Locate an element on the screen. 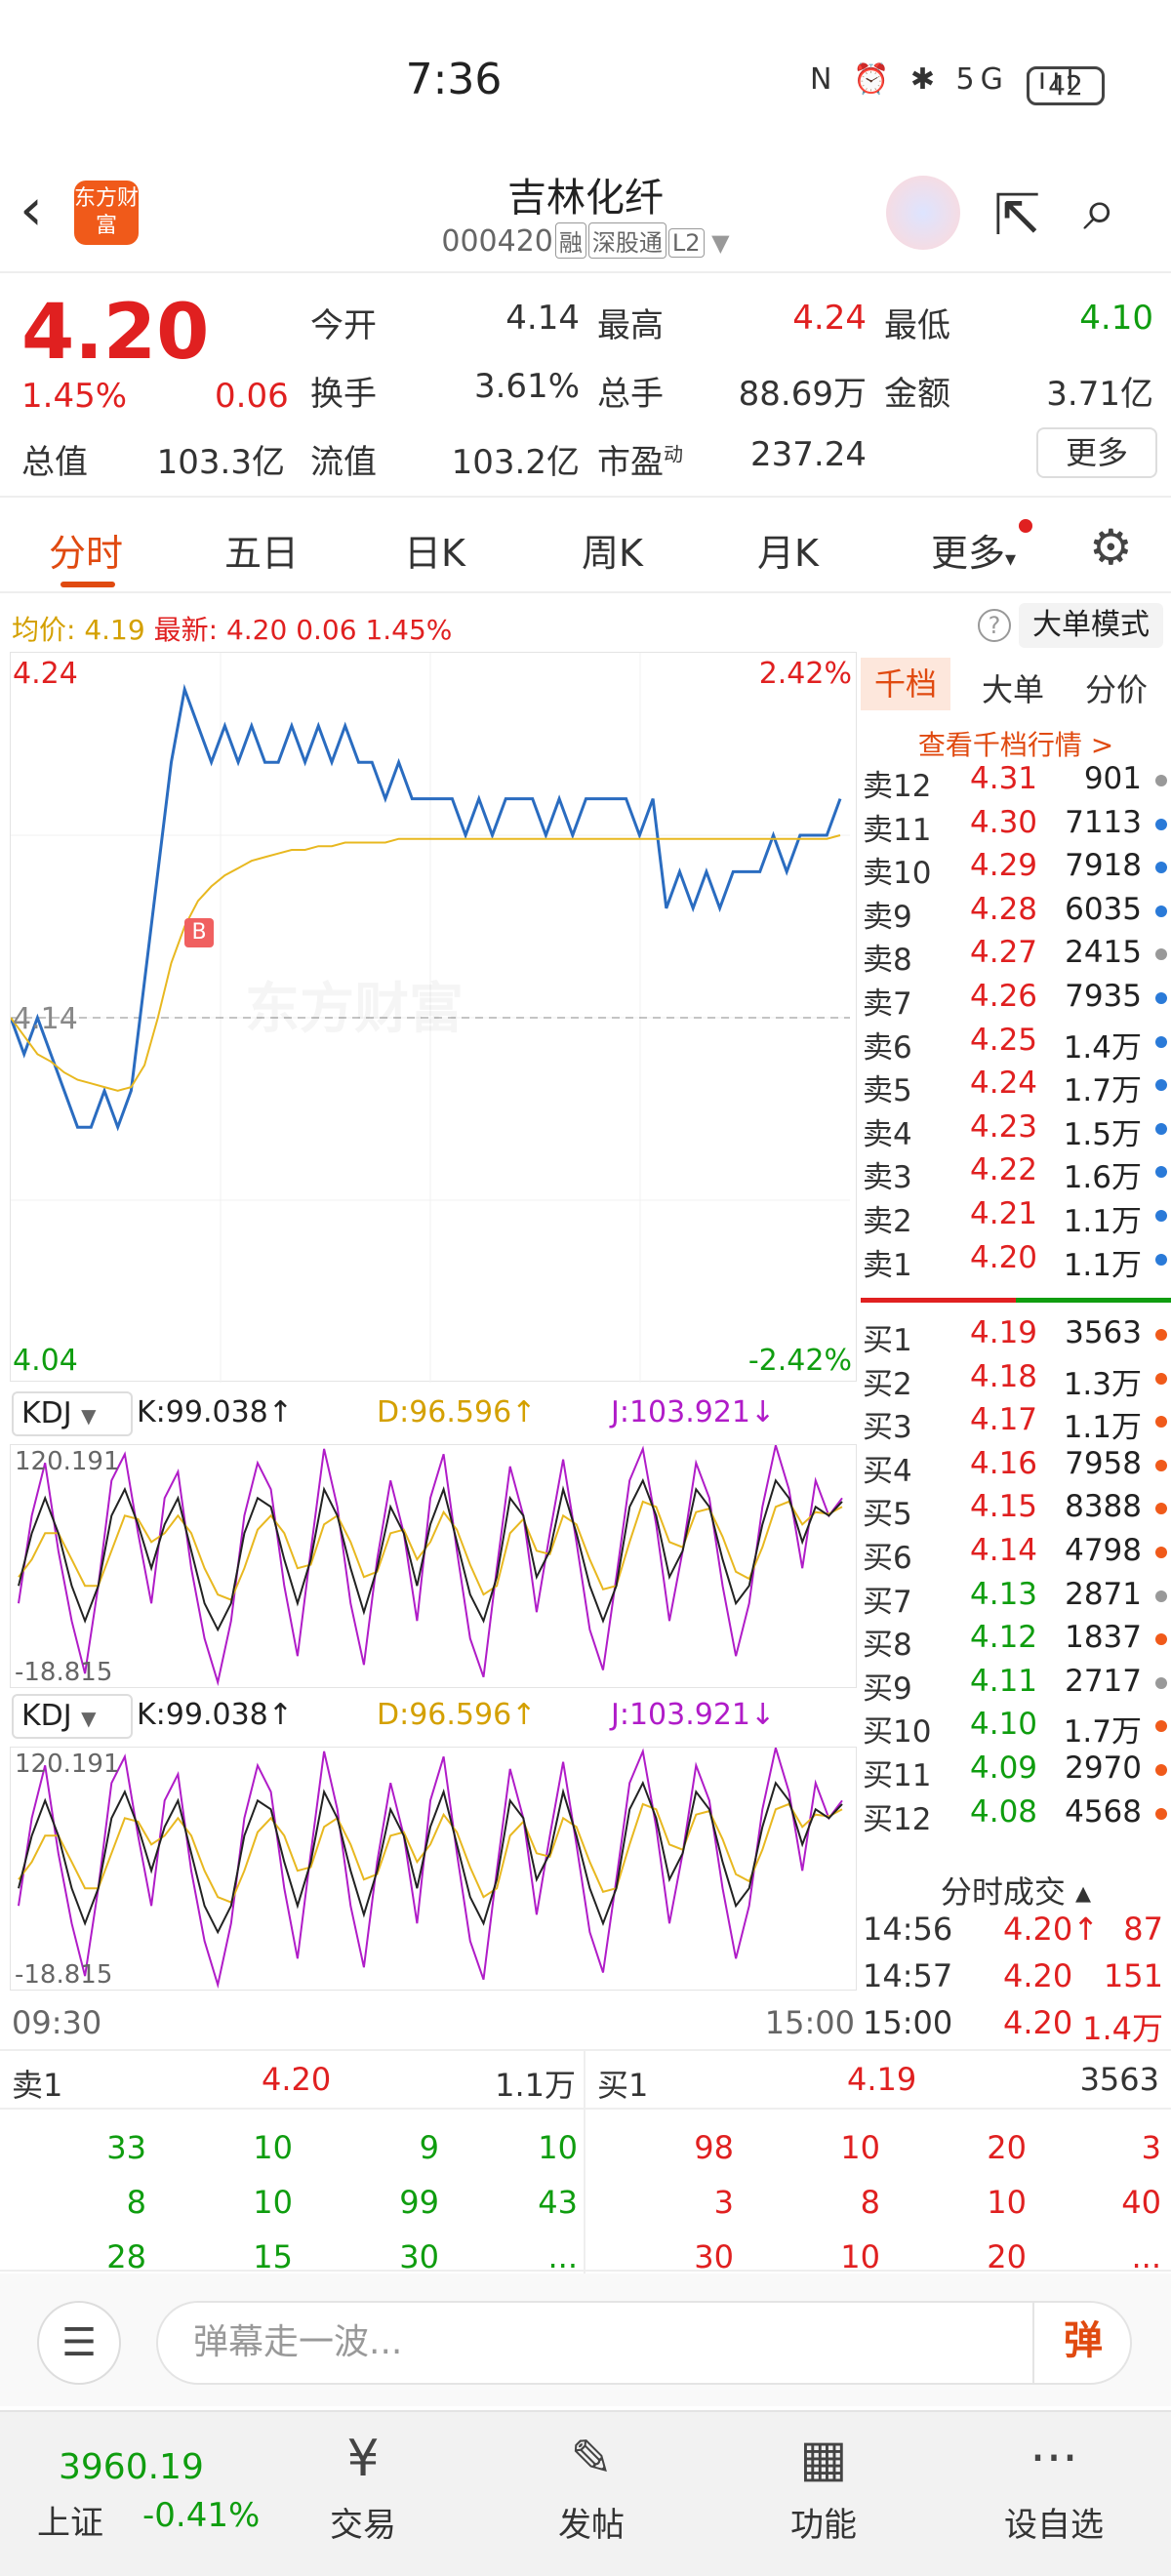 The image size is (1171, 2576). tick-trades-title: 分时成交 ▴ is located at coordinates (1016, 1892).